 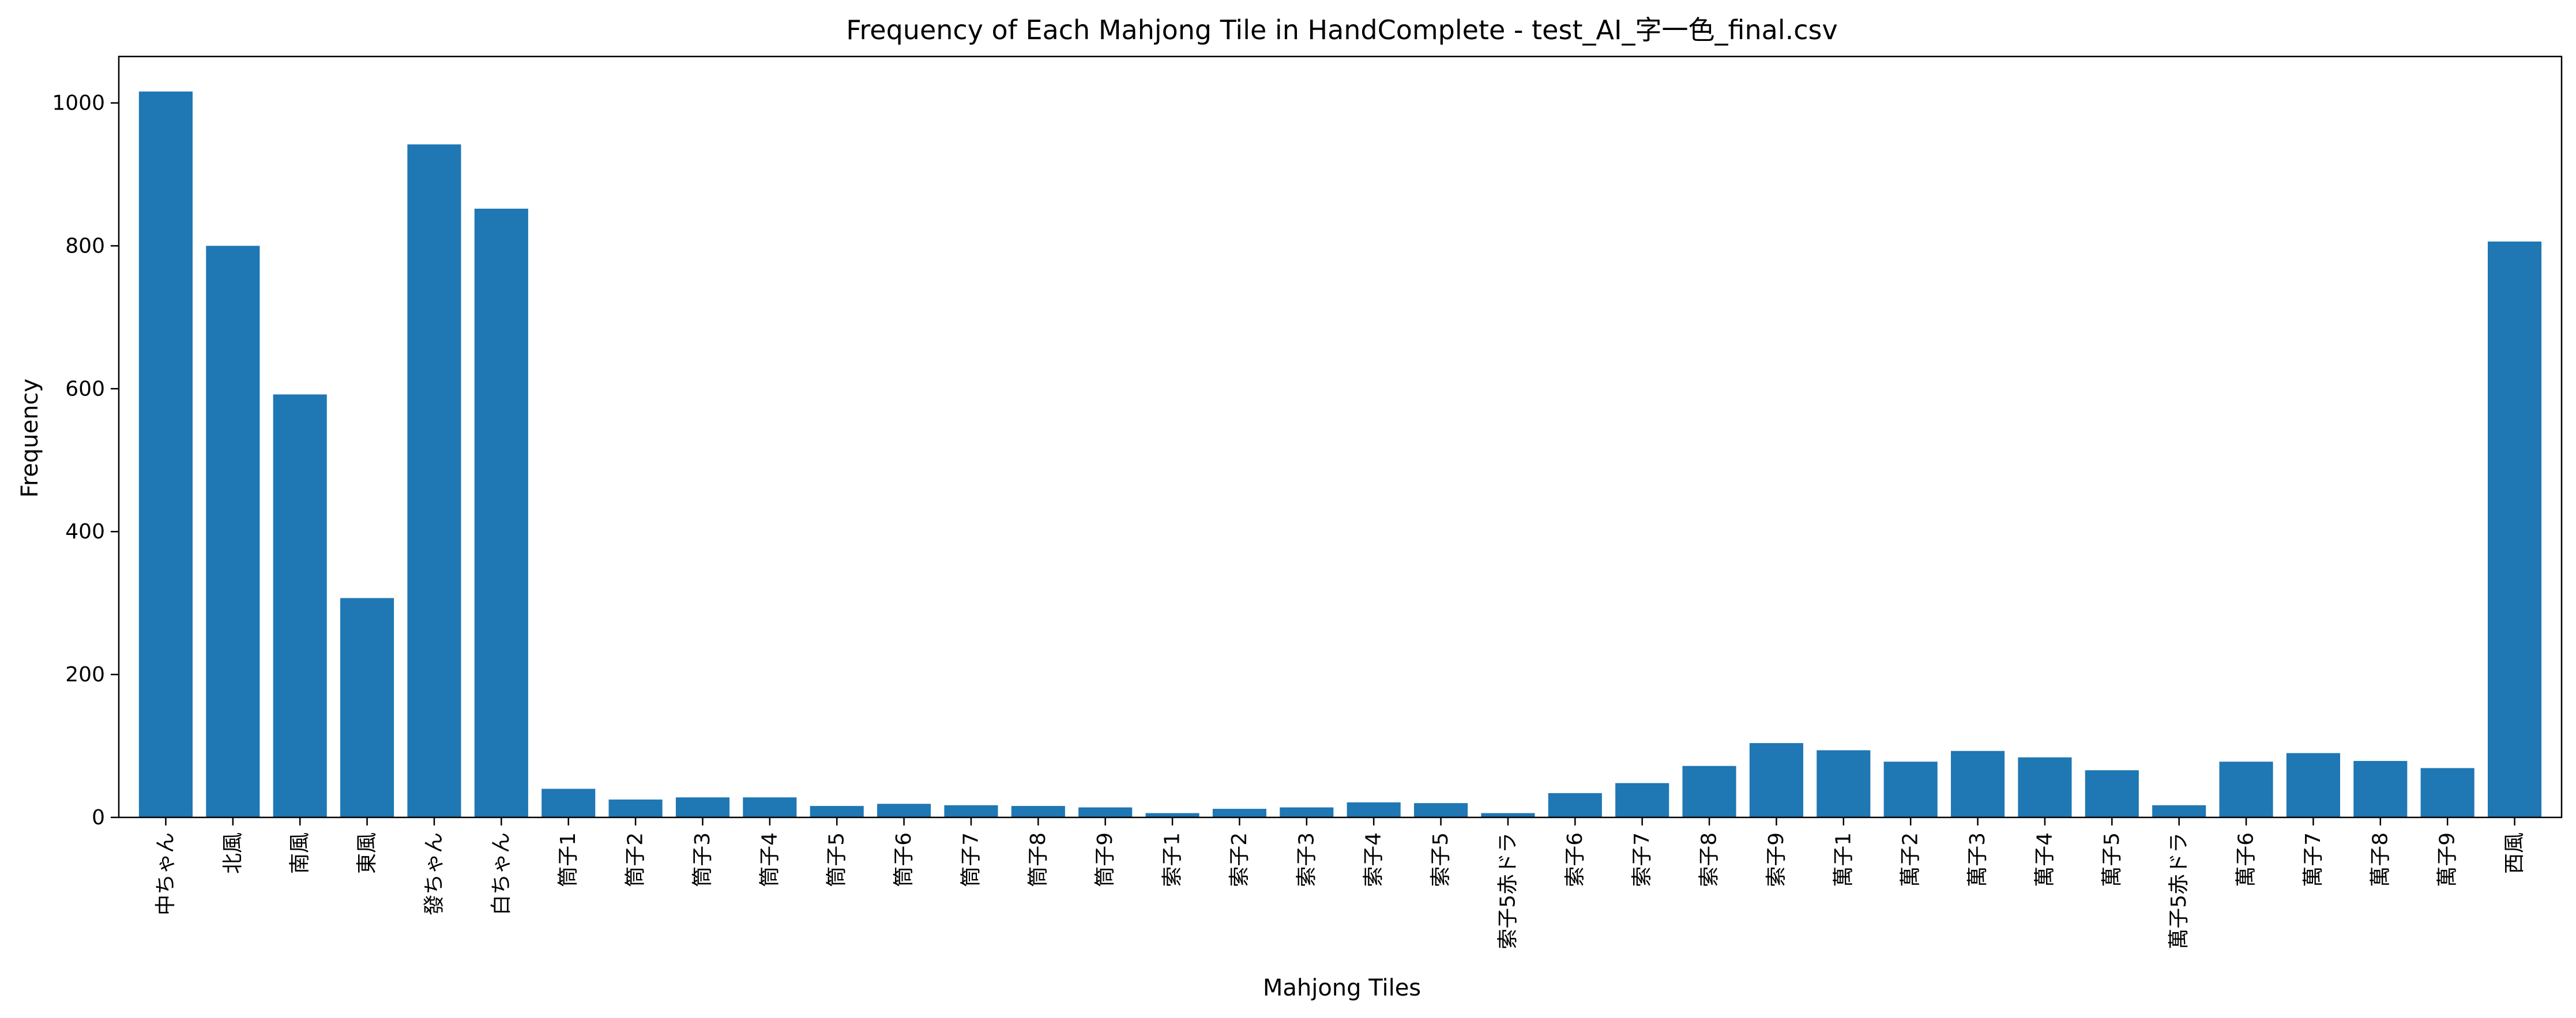 What do you see at coordinates (1441, 810) in the screenshot?
I see `bar-索子5` at bounding box center [1441, 810].